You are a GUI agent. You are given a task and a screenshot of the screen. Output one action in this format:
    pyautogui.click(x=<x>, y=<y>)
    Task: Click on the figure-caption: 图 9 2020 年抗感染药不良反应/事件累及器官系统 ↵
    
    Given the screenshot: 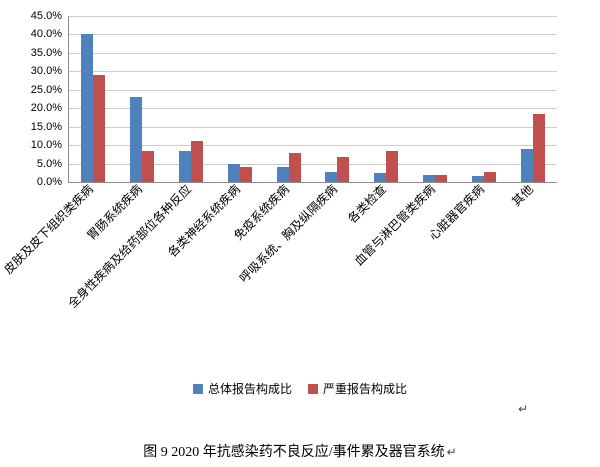 What is the action you would take?
    pyautogui.click(x=300, y=451)
    